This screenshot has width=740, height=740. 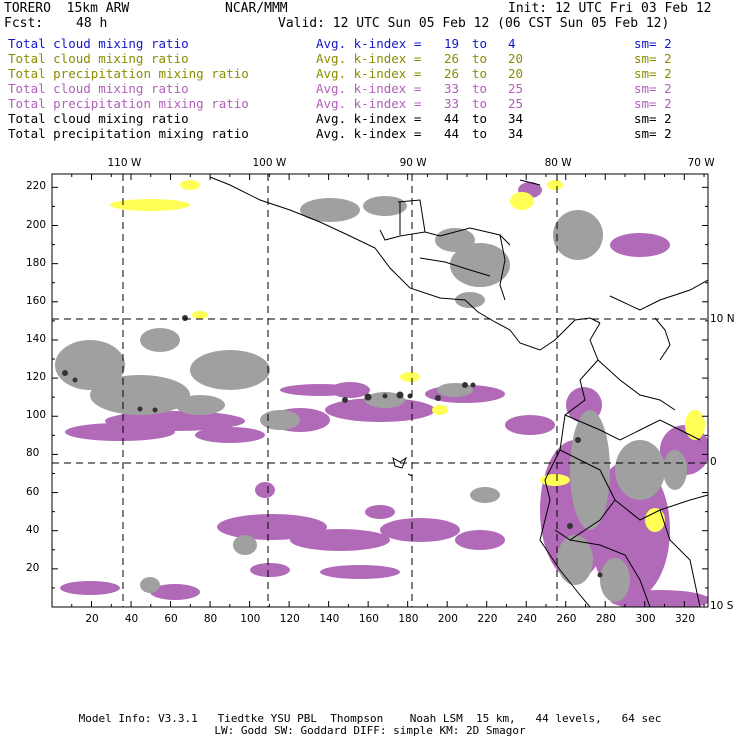 What do you see at coordinates (256, 8) in the screenshot?
I see `center-name: NCAR/MMM` at bounding box center [256, 8].